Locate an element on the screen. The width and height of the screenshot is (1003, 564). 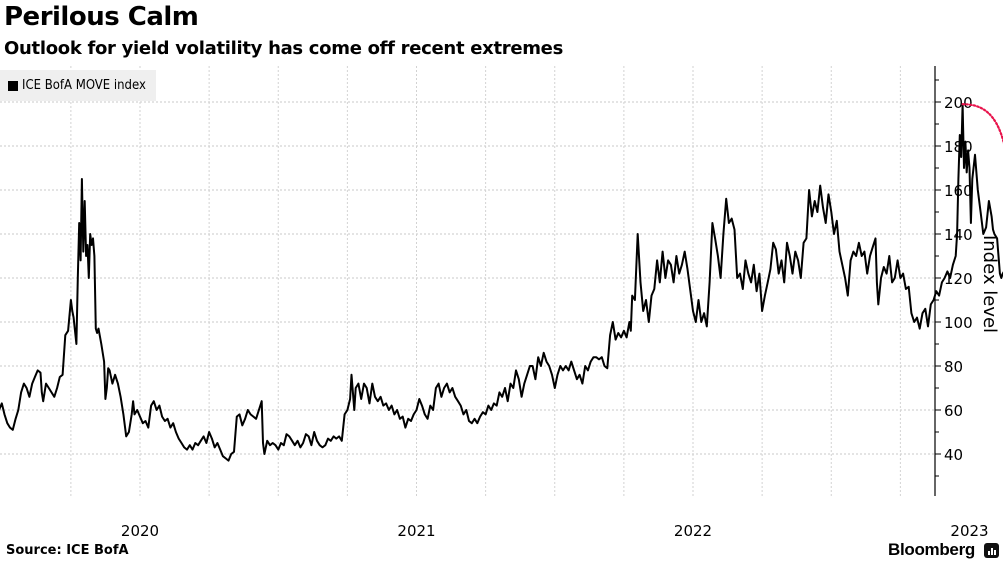
x-tick-label: 2023 is located at coordinates (969, 531).